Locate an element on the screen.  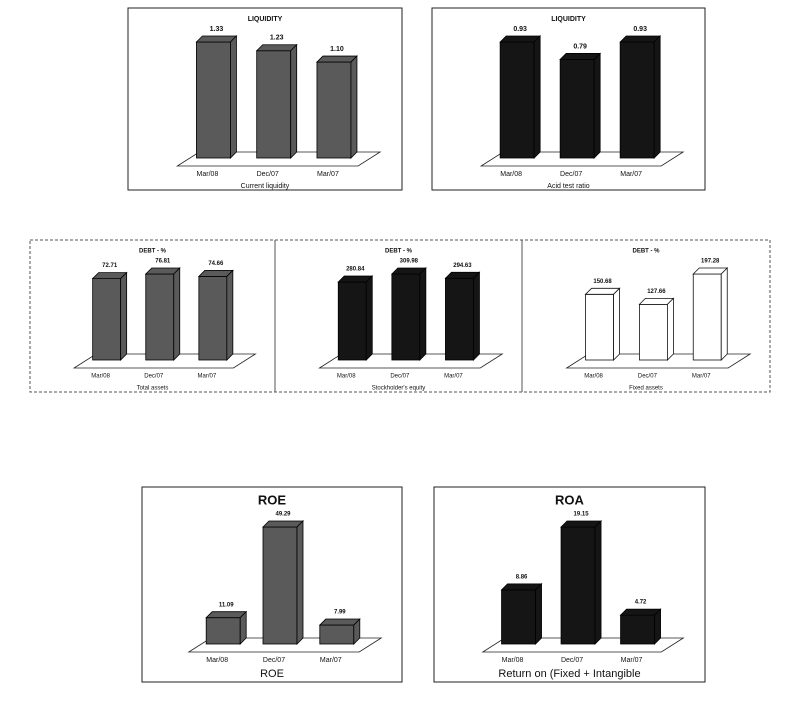
value-label: 294.63 is located at coordinates (462, 266).